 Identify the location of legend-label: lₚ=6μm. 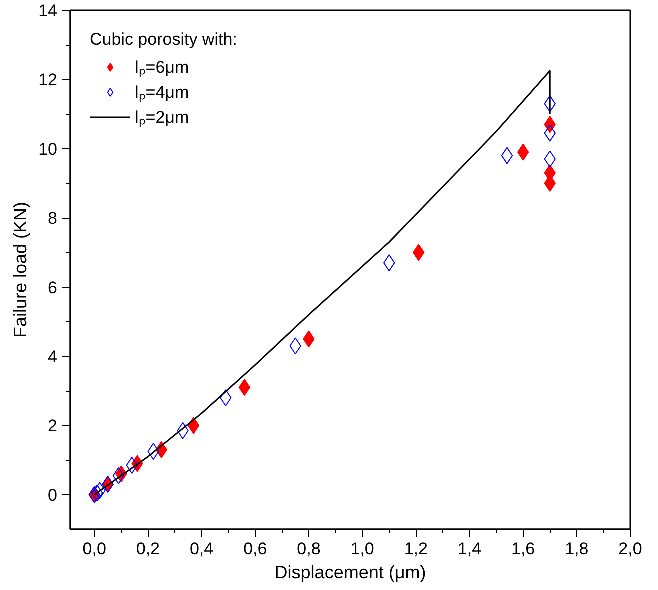
(162, 67).